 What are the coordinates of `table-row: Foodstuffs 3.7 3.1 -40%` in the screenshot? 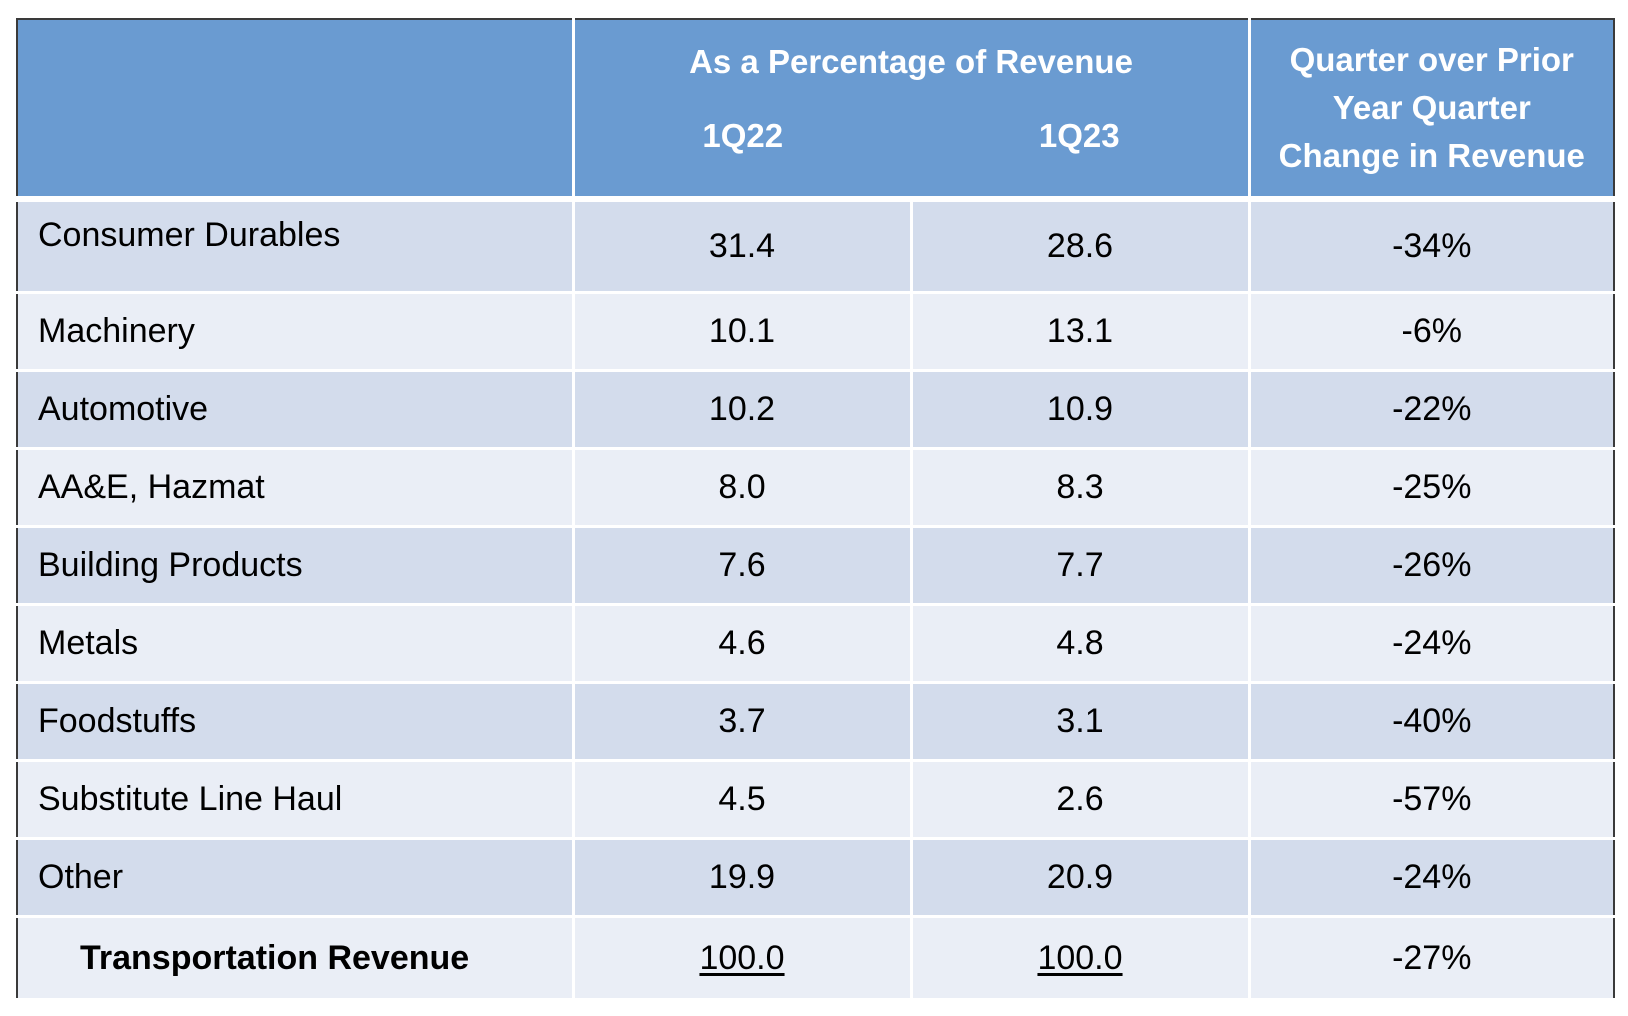 It's located at (815, 722).